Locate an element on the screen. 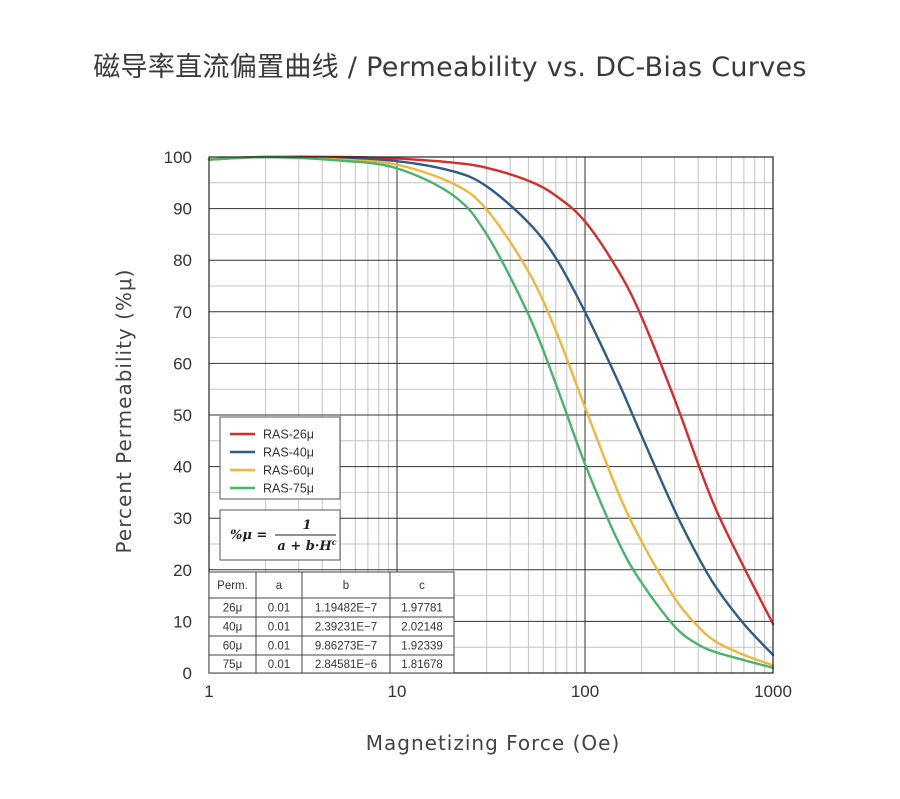  table-cell: 75μ is located at coordinates (232, 665).